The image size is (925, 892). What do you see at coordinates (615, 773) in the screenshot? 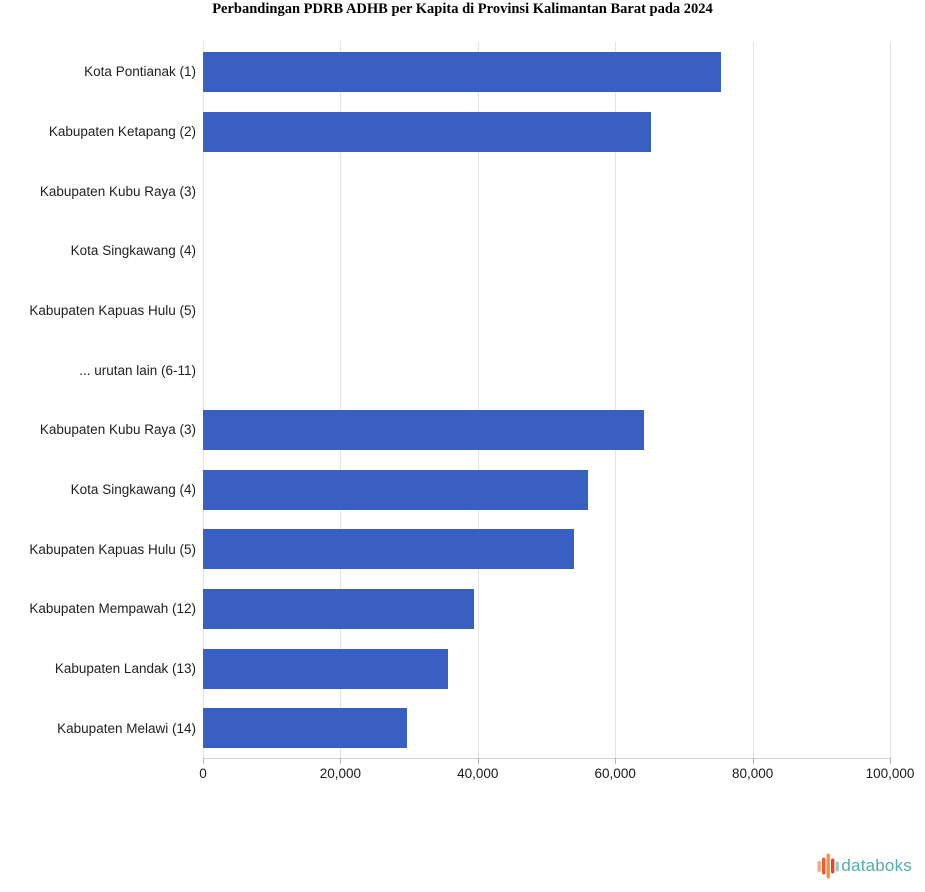
I see `axis-tick-label: 60,000` at bounding box center [615, 773].